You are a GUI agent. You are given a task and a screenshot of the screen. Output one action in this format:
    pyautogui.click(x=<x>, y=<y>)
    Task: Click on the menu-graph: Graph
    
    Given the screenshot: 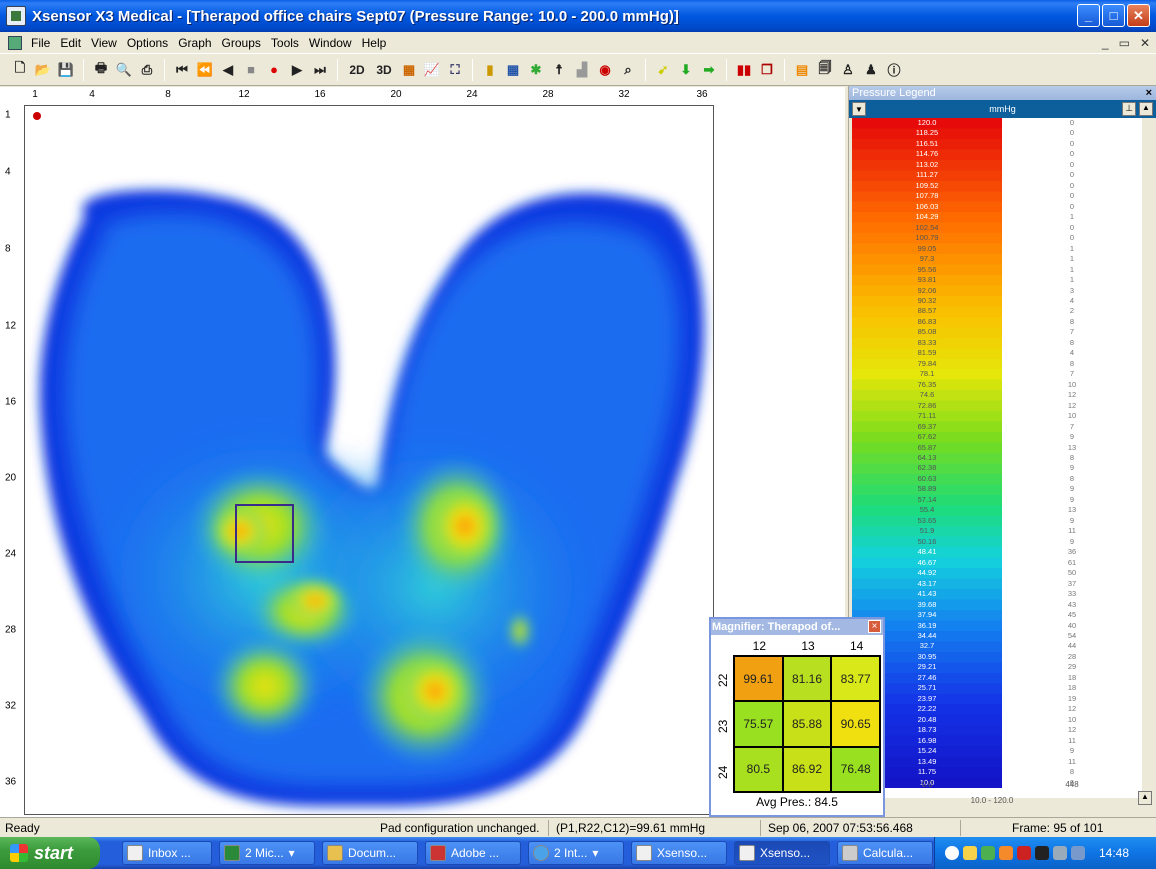 What is the action you would take?
    pyautogui.click(x=195, y=42)
    